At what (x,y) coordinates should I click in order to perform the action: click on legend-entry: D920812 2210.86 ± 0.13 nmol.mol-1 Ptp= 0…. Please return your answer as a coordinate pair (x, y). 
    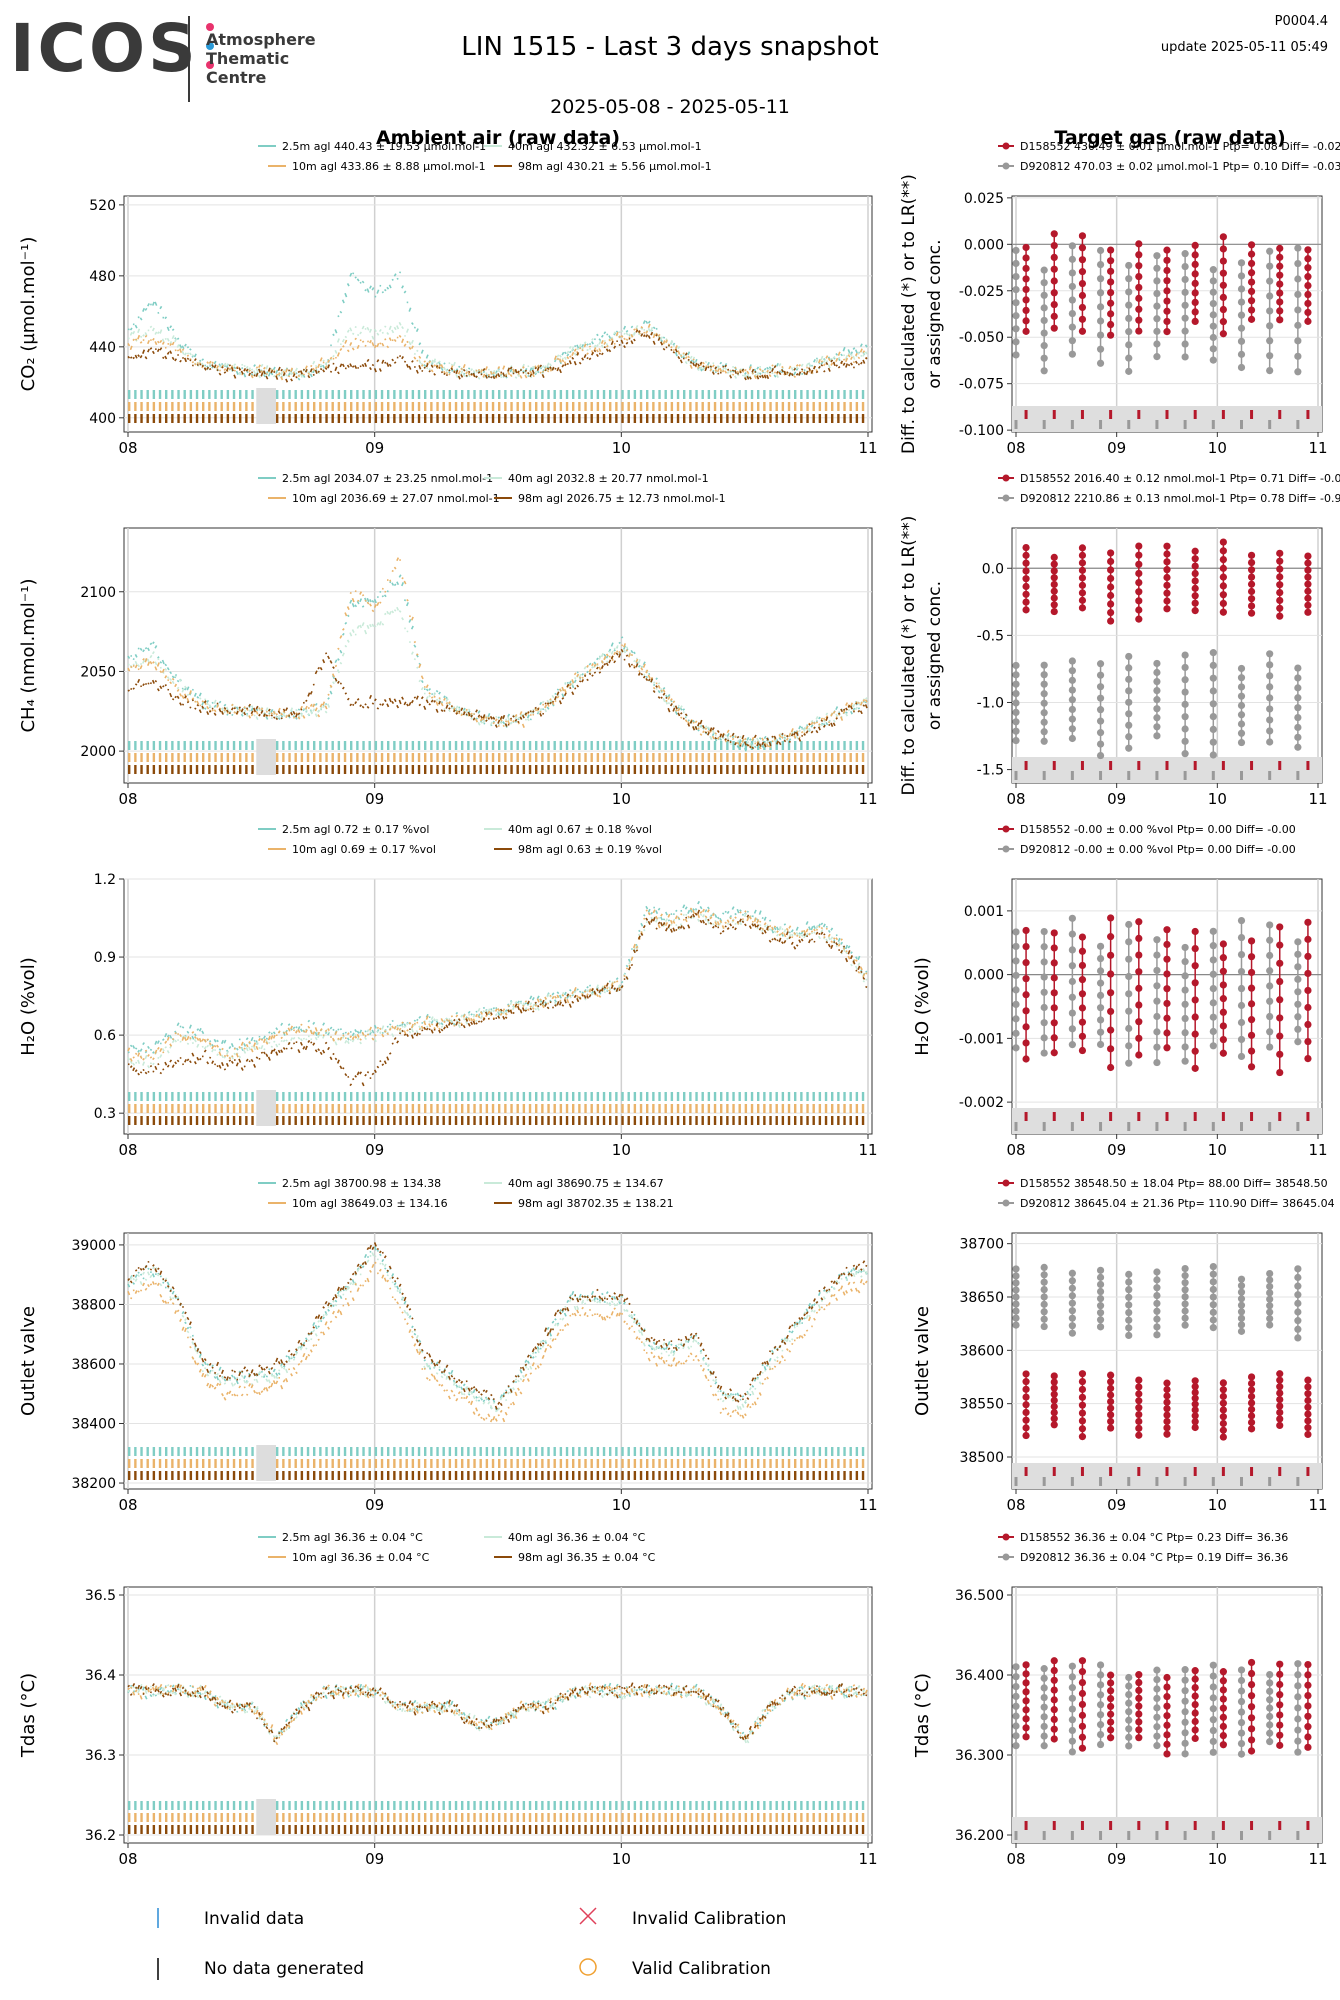
    Looking at the image, I should click on (1180, 498).